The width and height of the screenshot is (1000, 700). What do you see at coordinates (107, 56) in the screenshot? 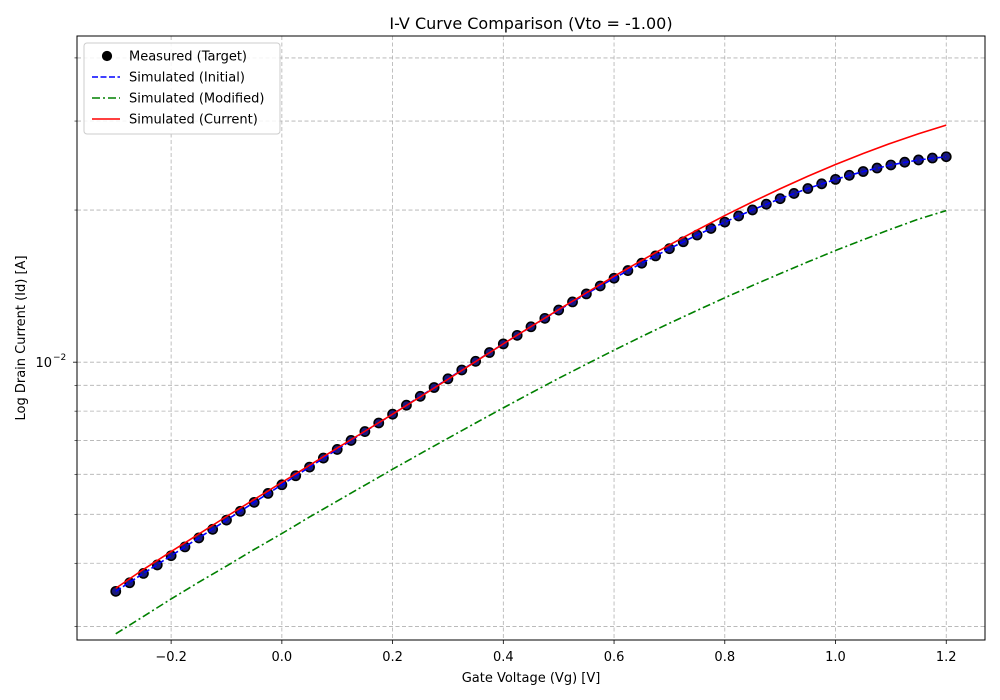
I see `legend-marker` at bounding box center [107, 56].